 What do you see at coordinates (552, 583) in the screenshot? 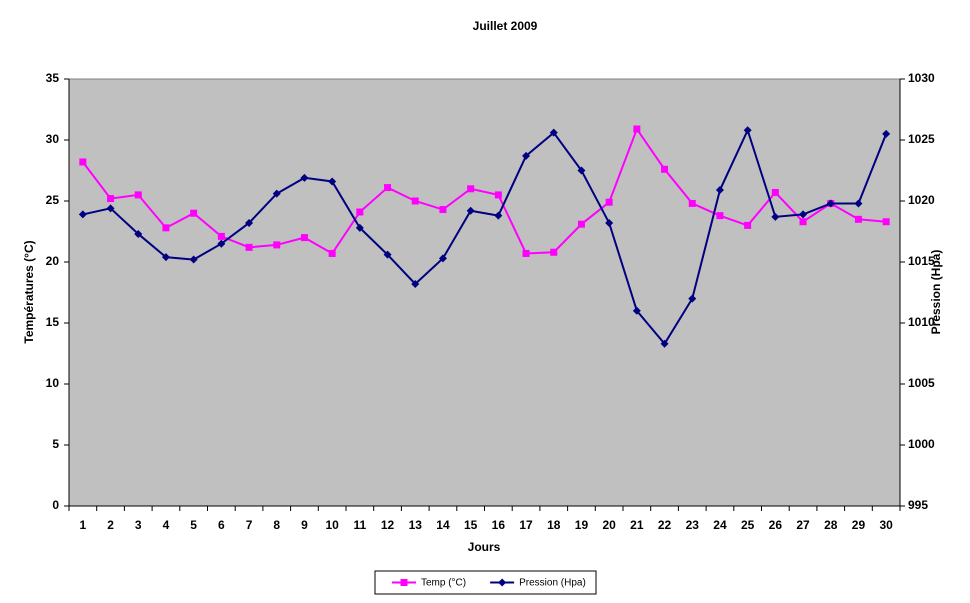
I see `legend-text: Pression (Hpa)` at bounding box center [552, 583].